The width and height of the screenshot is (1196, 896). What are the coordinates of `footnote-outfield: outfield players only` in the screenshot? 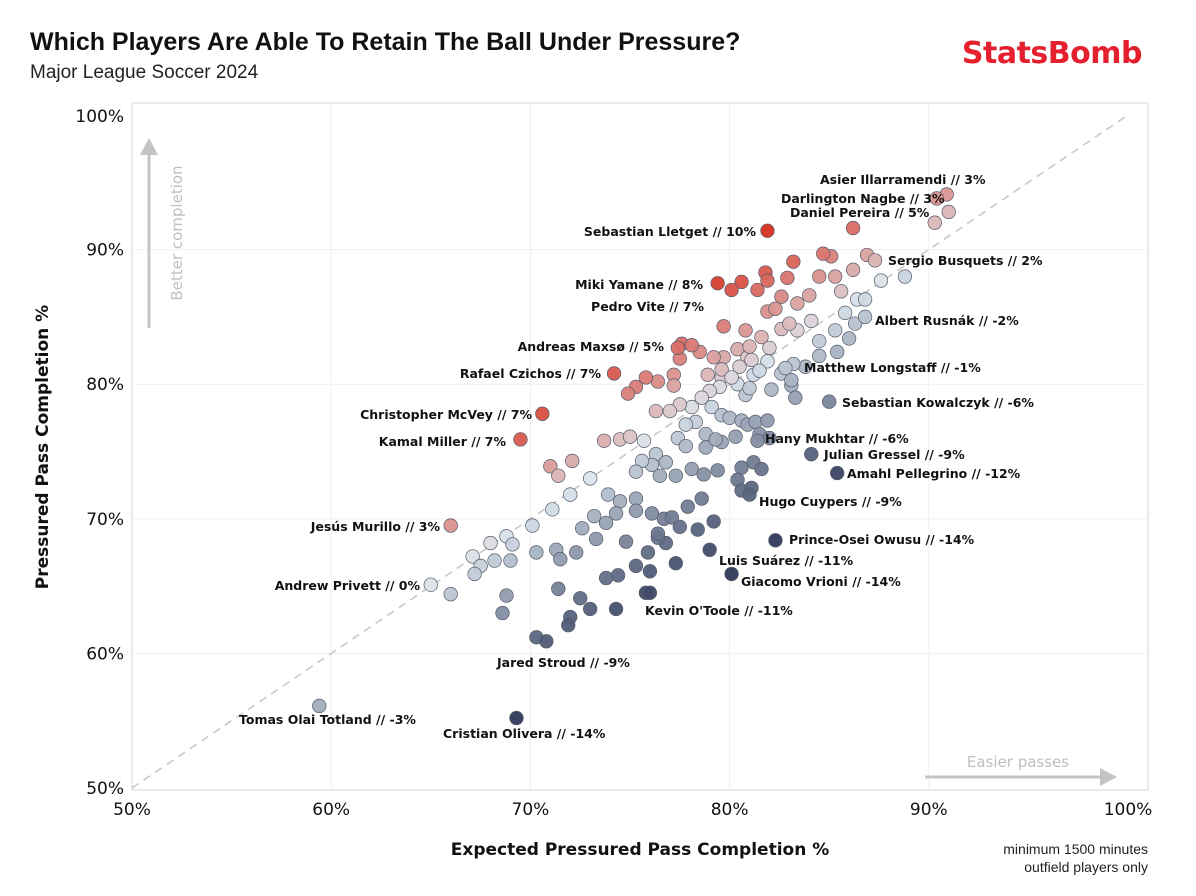 It's located at (1086, 867).